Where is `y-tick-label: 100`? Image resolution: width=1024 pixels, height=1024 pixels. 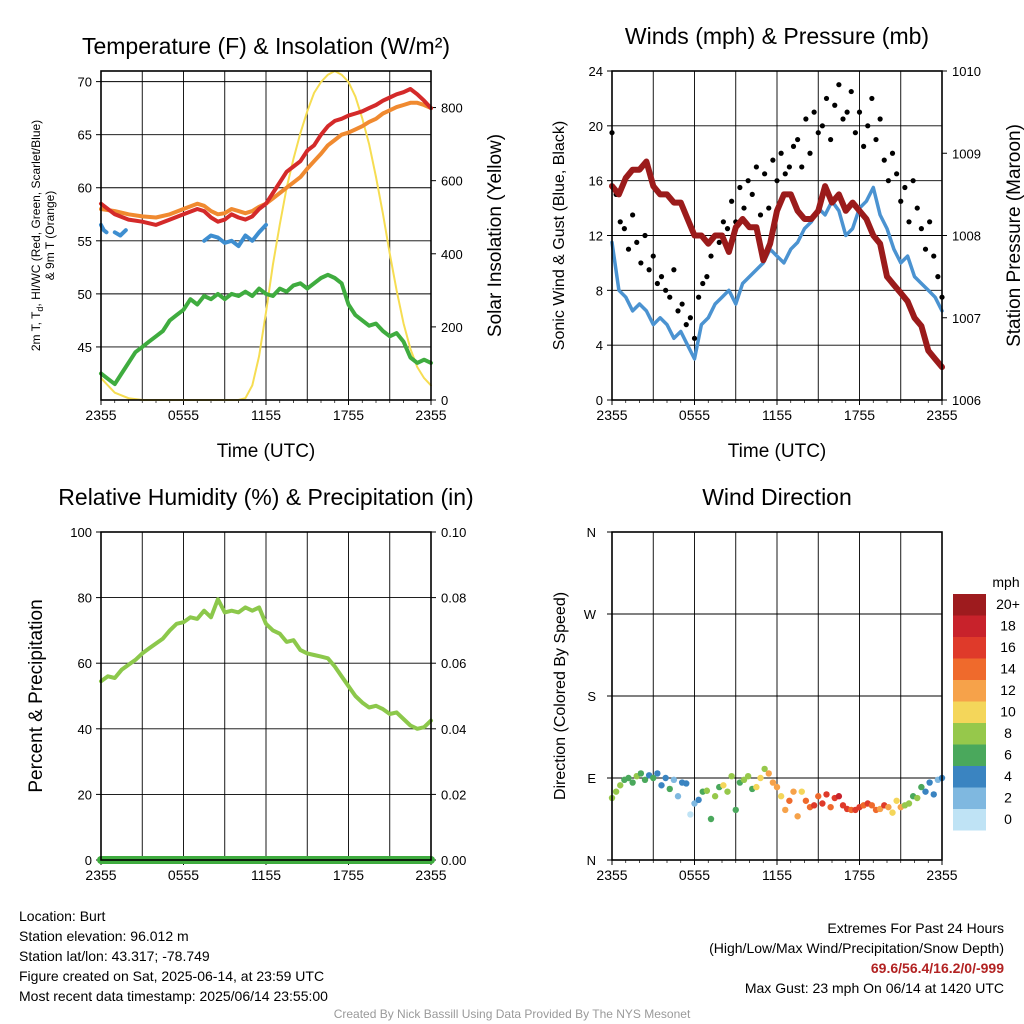
y-tick-label: 100 is located at coordinates (81, 532).